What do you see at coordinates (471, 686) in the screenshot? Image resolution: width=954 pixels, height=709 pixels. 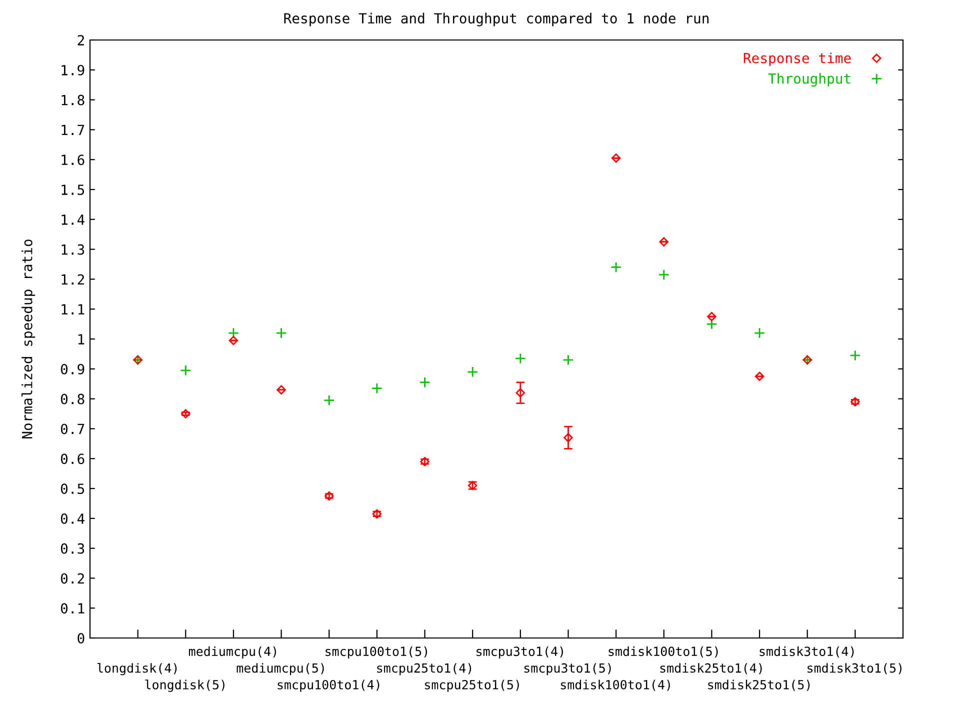 I see `x-tick-label: smcpu25to1(5)` at bounding box center [471, 686].